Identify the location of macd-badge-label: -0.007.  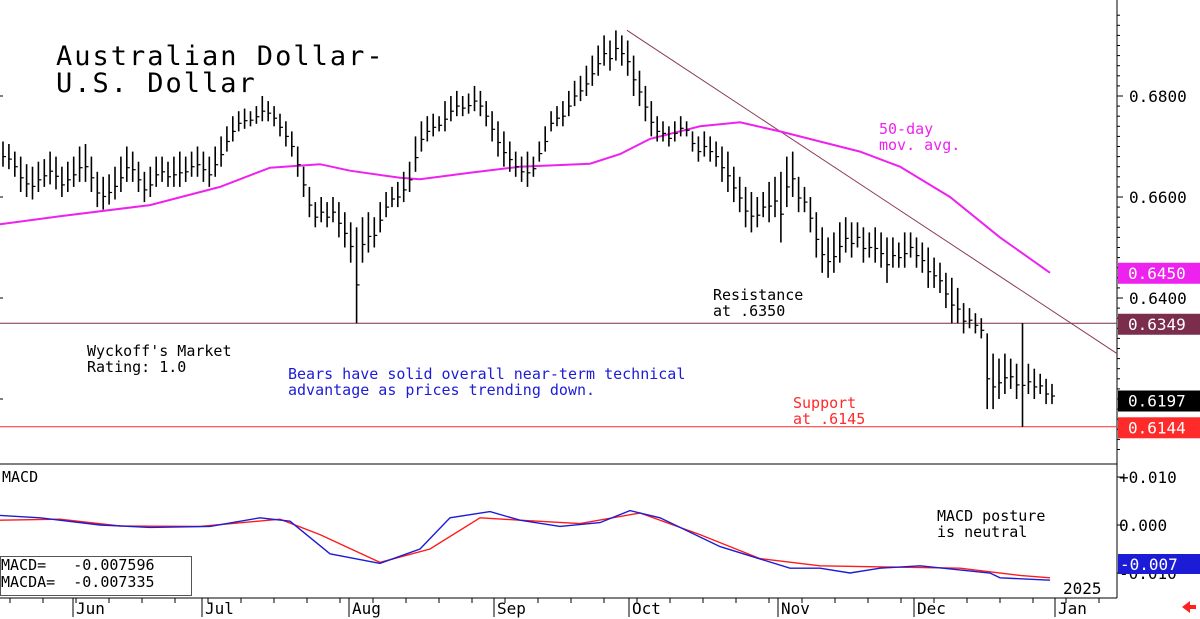
(1149, 564).